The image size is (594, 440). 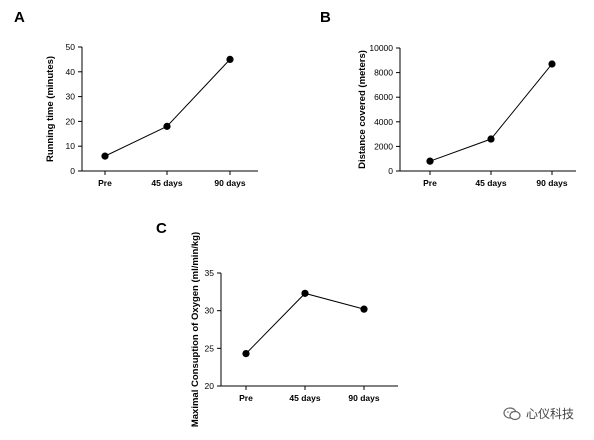 I want to click on panel-c-letter: C, so click(x=161, y=228).